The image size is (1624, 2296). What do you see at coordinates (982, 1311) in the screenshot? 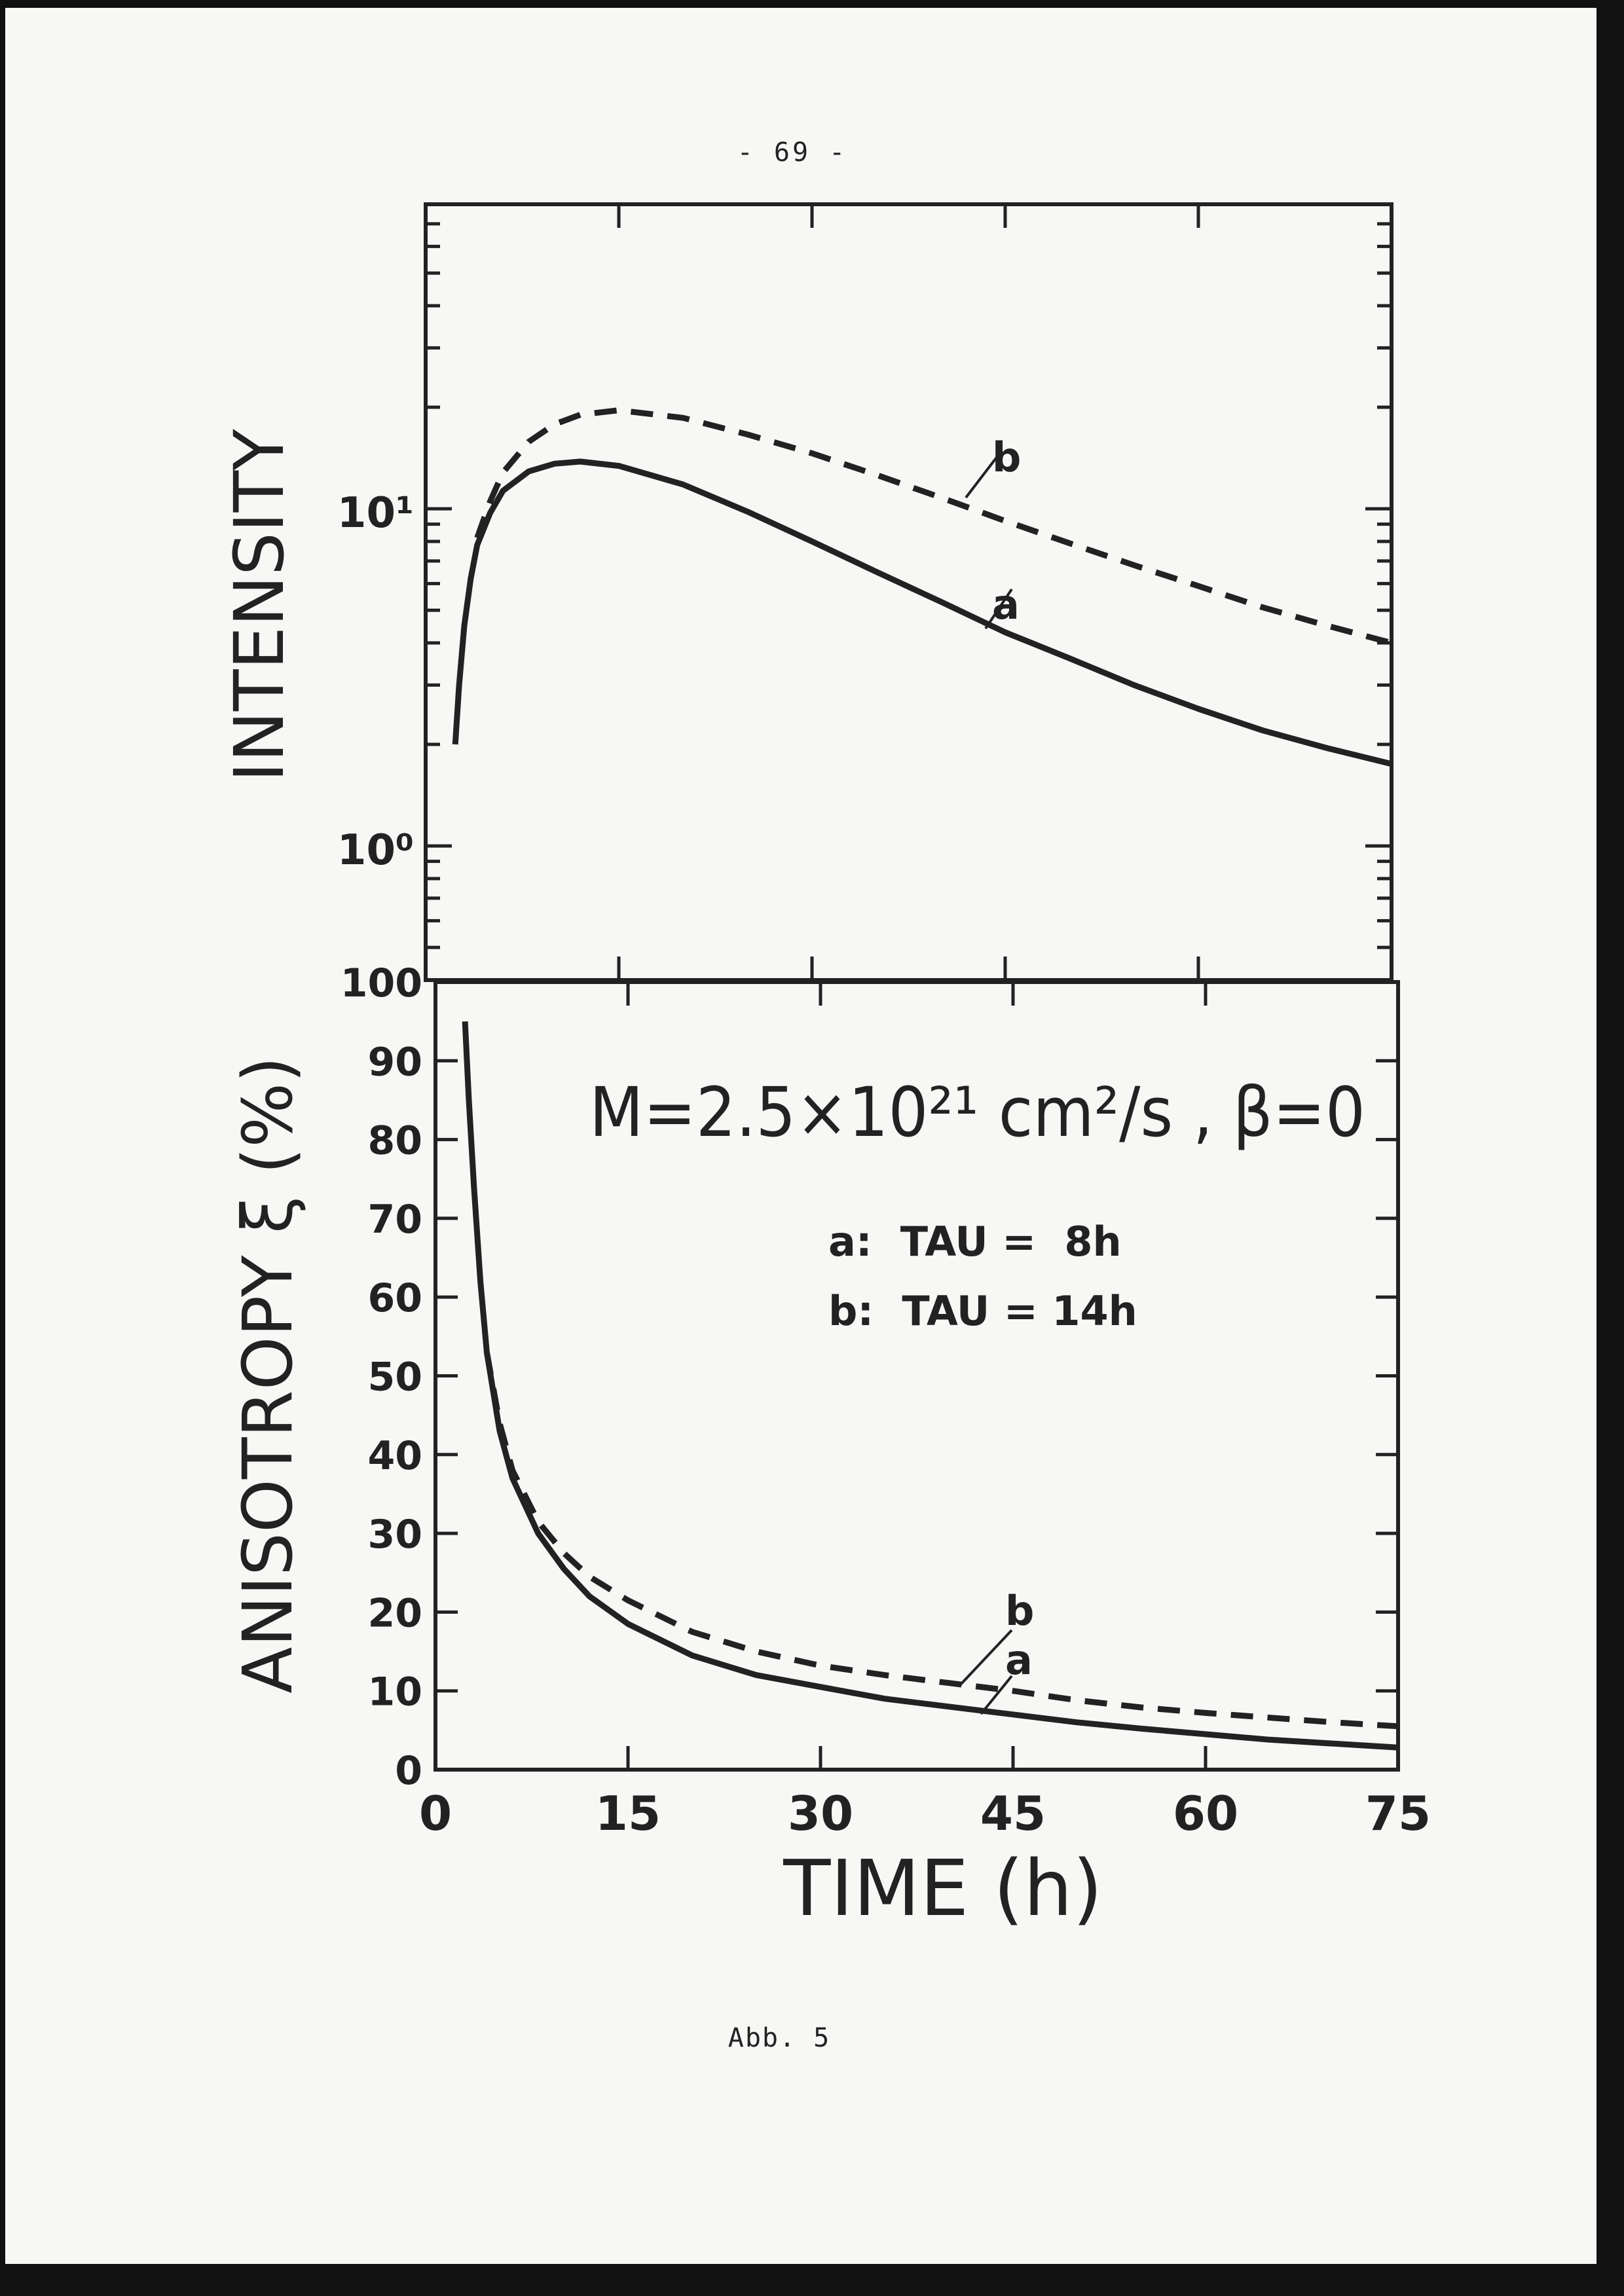
I see `legend-entry-b: b: TAU = 14h` at bounding box center [982, 1311].